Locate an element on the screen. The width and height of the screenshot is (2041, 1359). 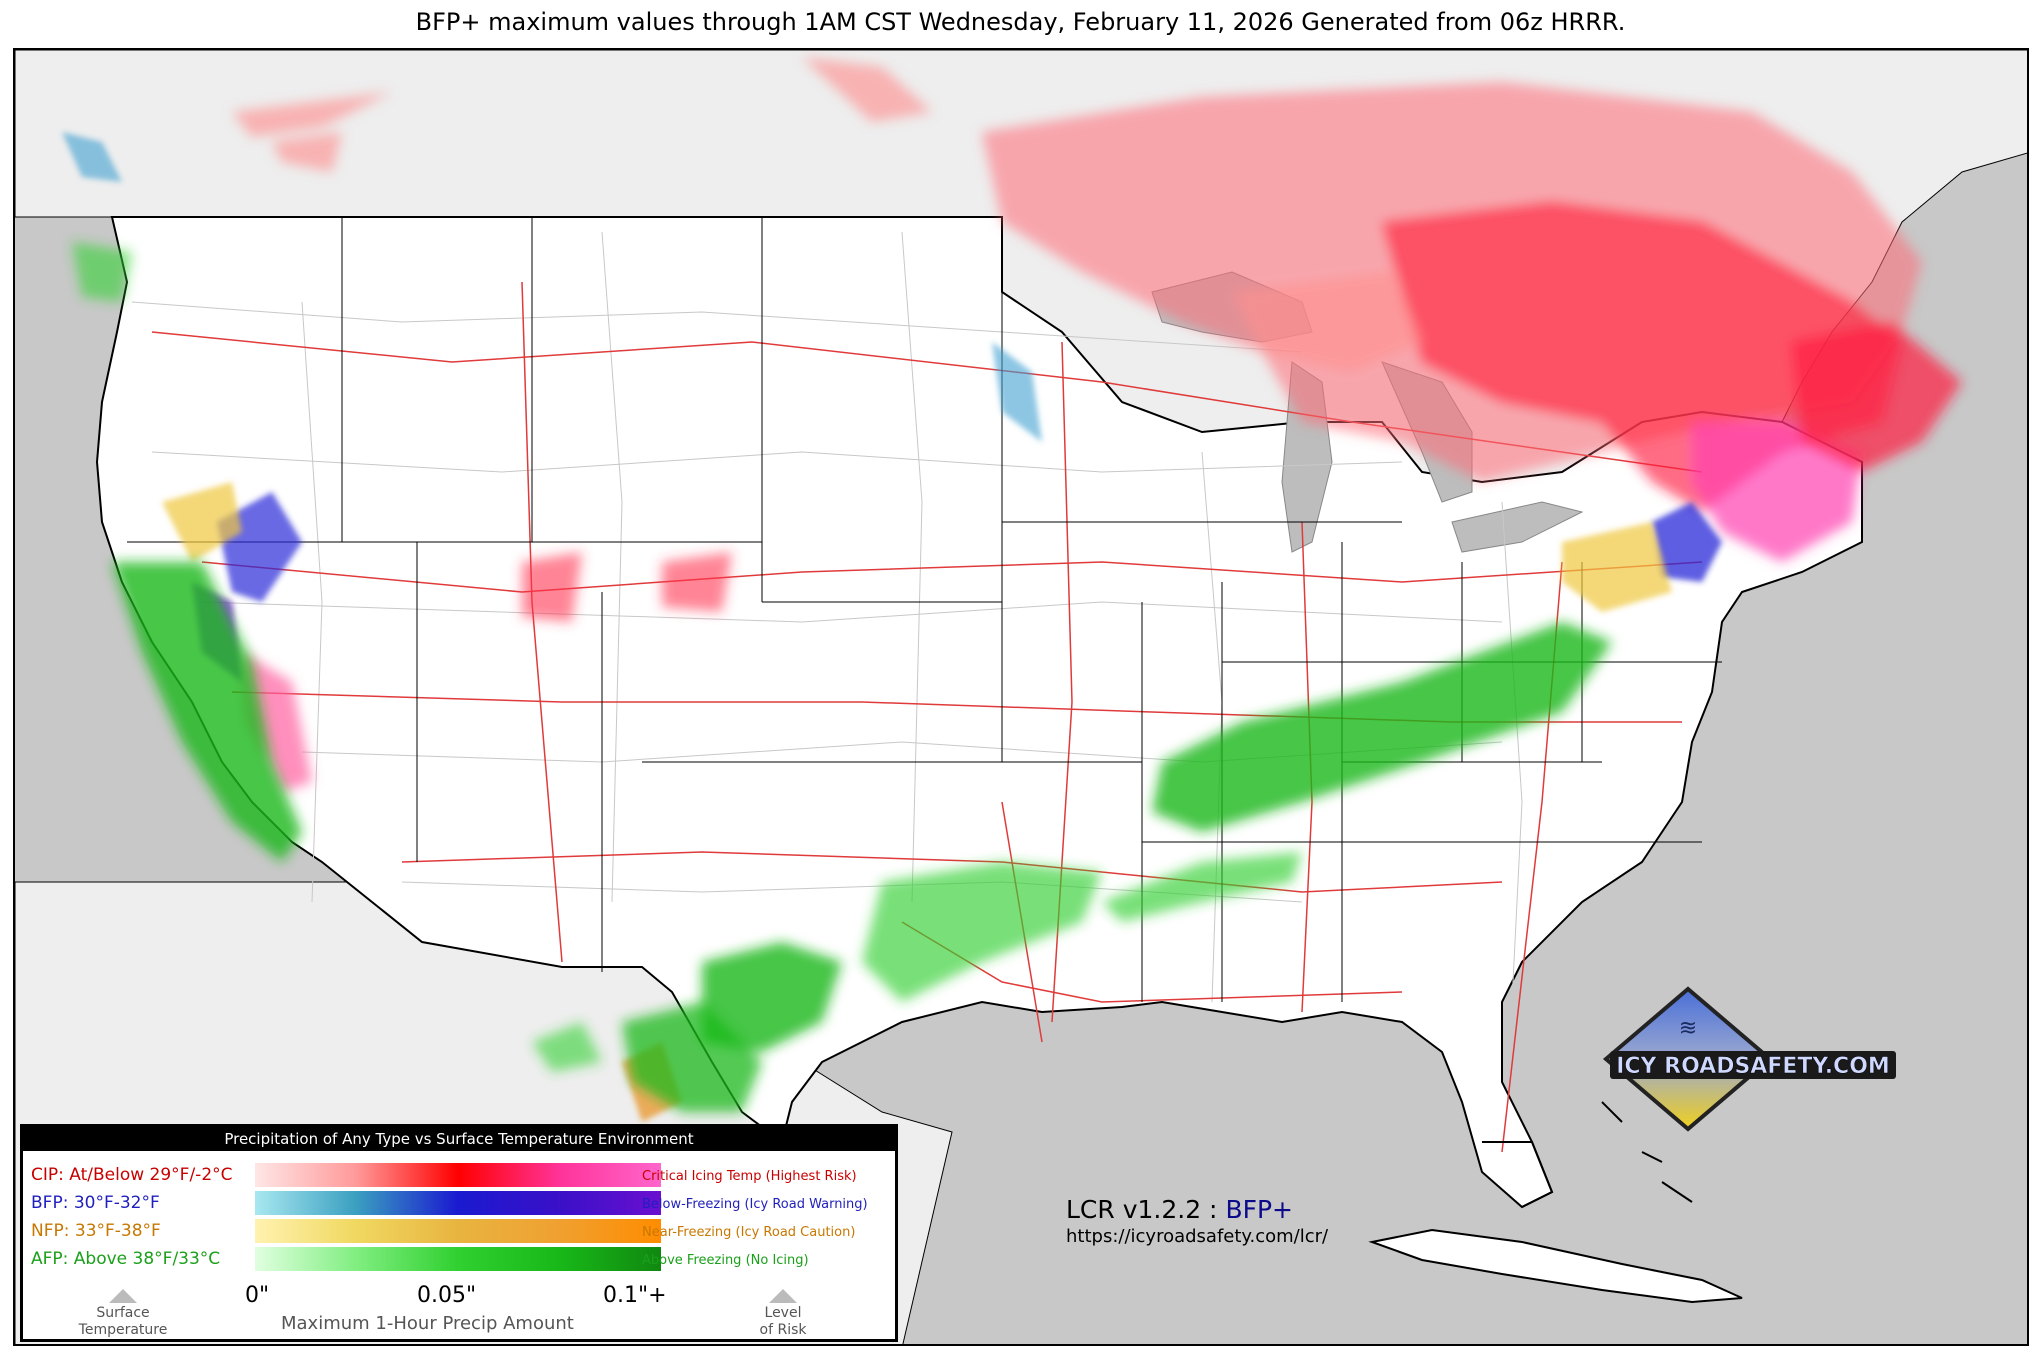
site-url: https://icyroadsafety.com/lcr/ is located at coordinates (1197, 1236).